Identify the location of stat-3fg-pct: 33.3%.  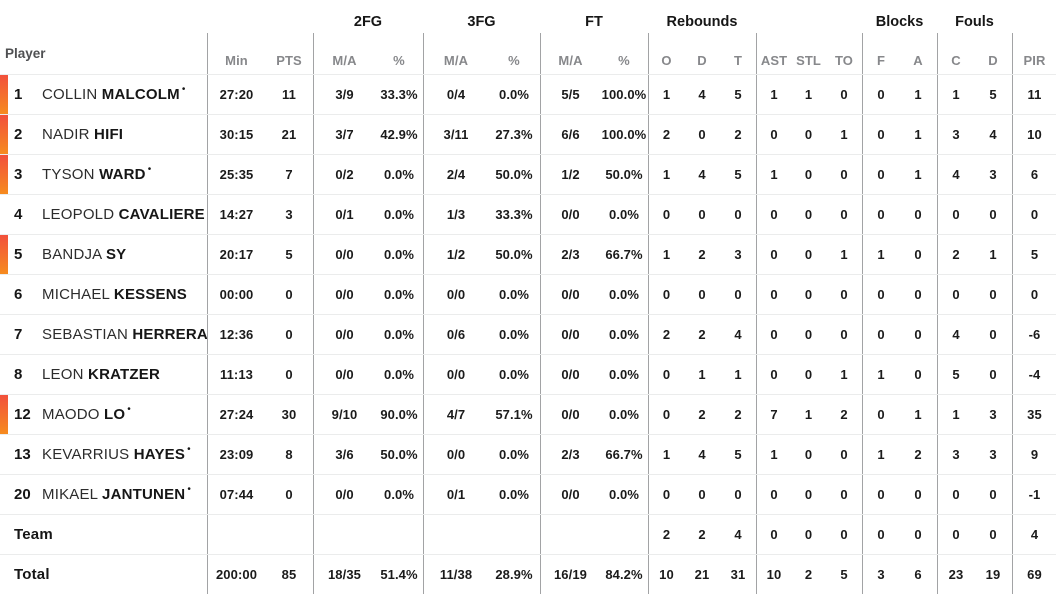
(514, 214).